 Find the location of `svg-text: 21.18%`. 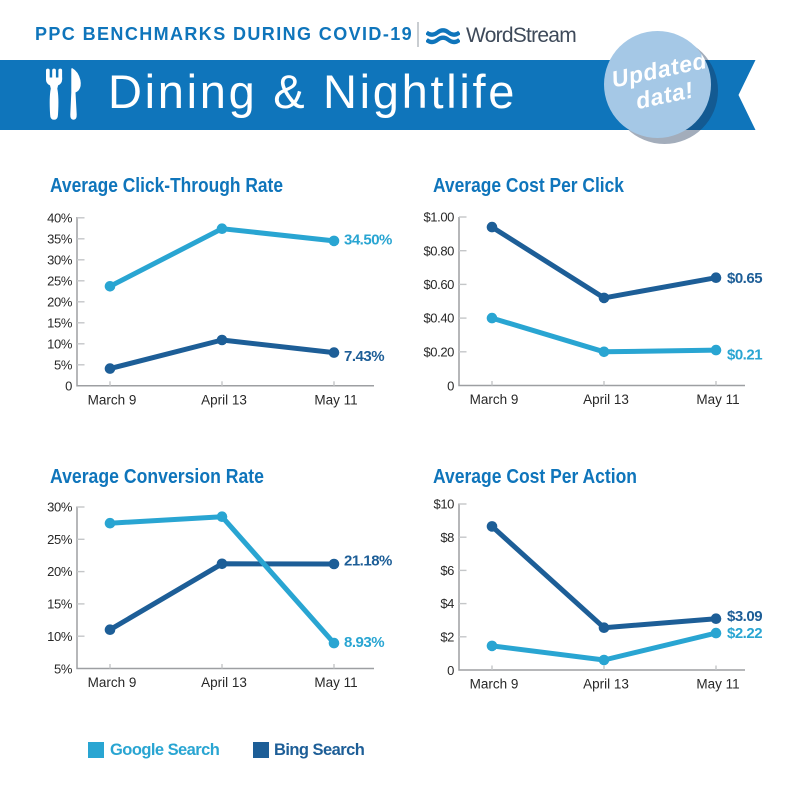

svg-text: 21.18% is located at coordinates (368, 561).